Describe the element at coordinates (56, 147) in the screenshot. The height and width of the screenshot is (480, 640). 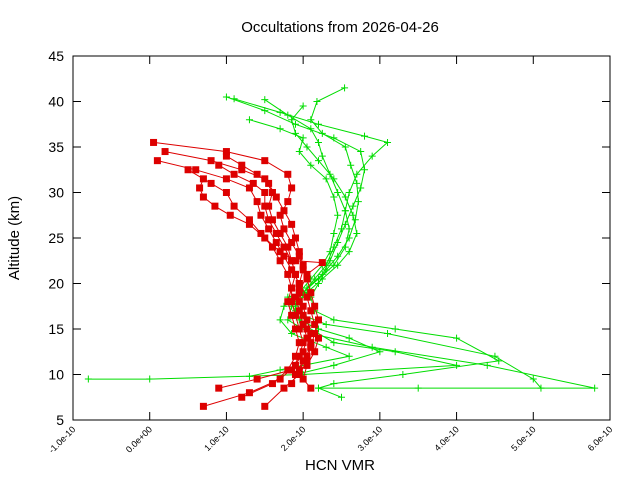
I see `y-tick-label: 35` at that location.